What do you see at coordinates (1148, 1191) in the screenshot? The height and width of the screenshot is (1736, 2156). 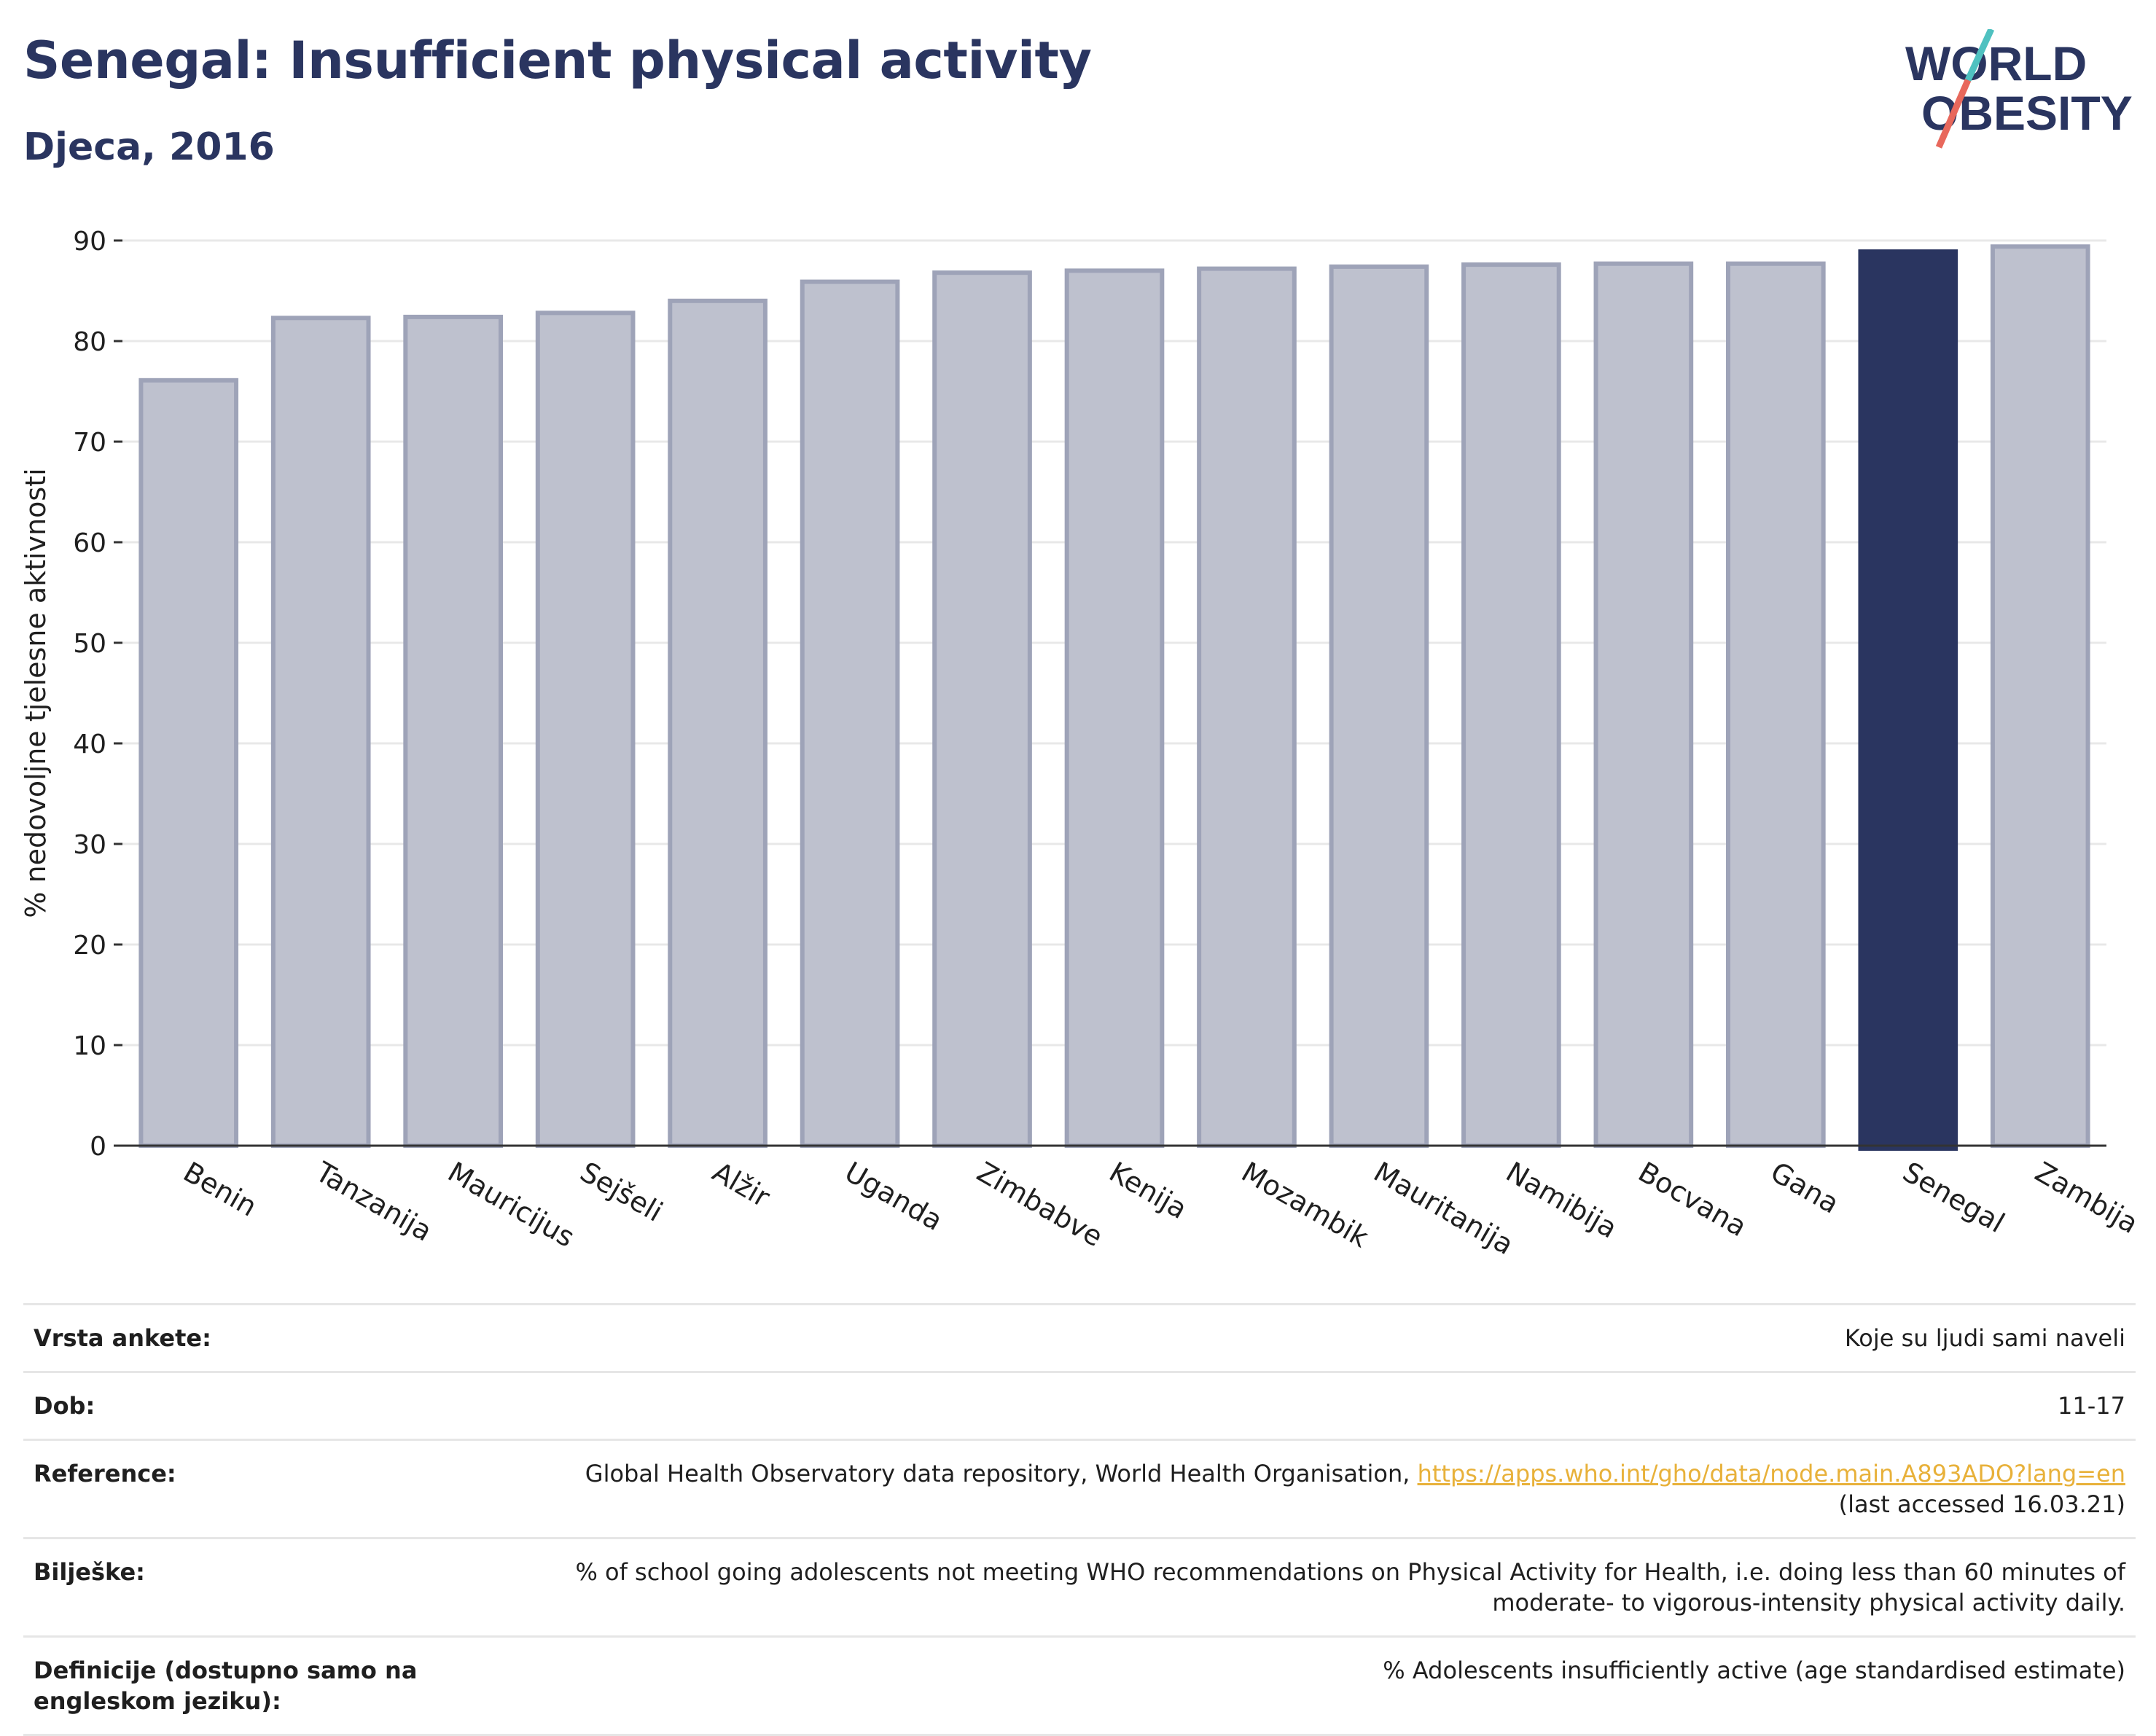 I see `x-tick-label: Kenija` at bounding box center [1148, 1191].